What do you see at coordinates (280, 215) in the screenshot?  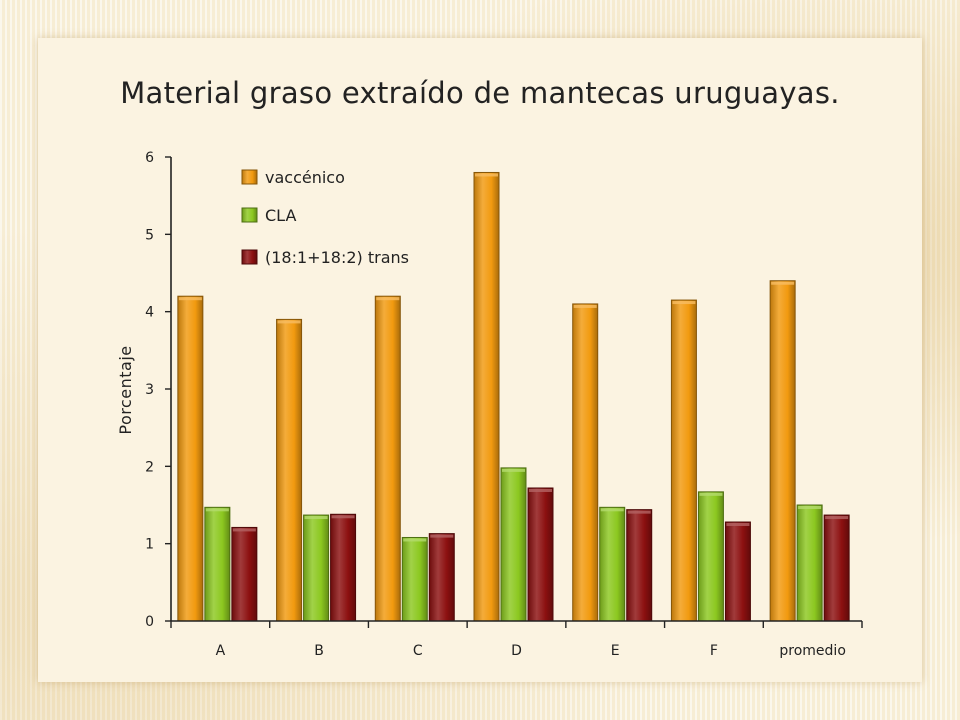 I see `legend-label-1: CLA` at bounding box center [280, 215].